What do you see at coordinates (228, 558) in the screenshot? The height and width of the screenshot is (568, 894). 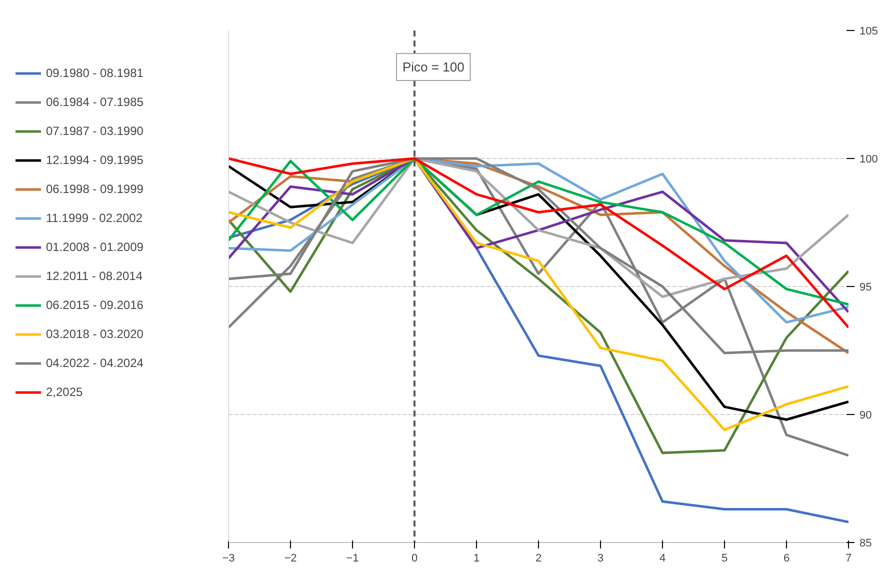 I see `x-tick-label: −3` at bounding box center [228, 558].